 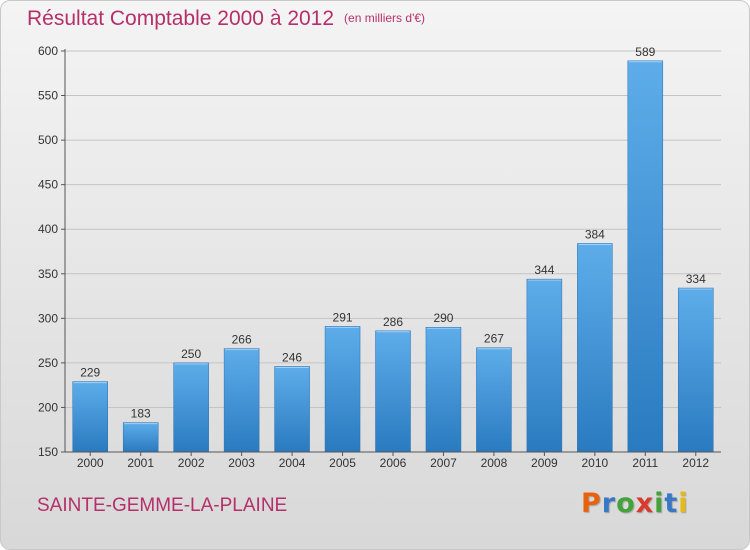 What do you see at coordinates (48, 452) in the screenshot?
I see `y-tick-label: 150` at bounding box center [48, 452].